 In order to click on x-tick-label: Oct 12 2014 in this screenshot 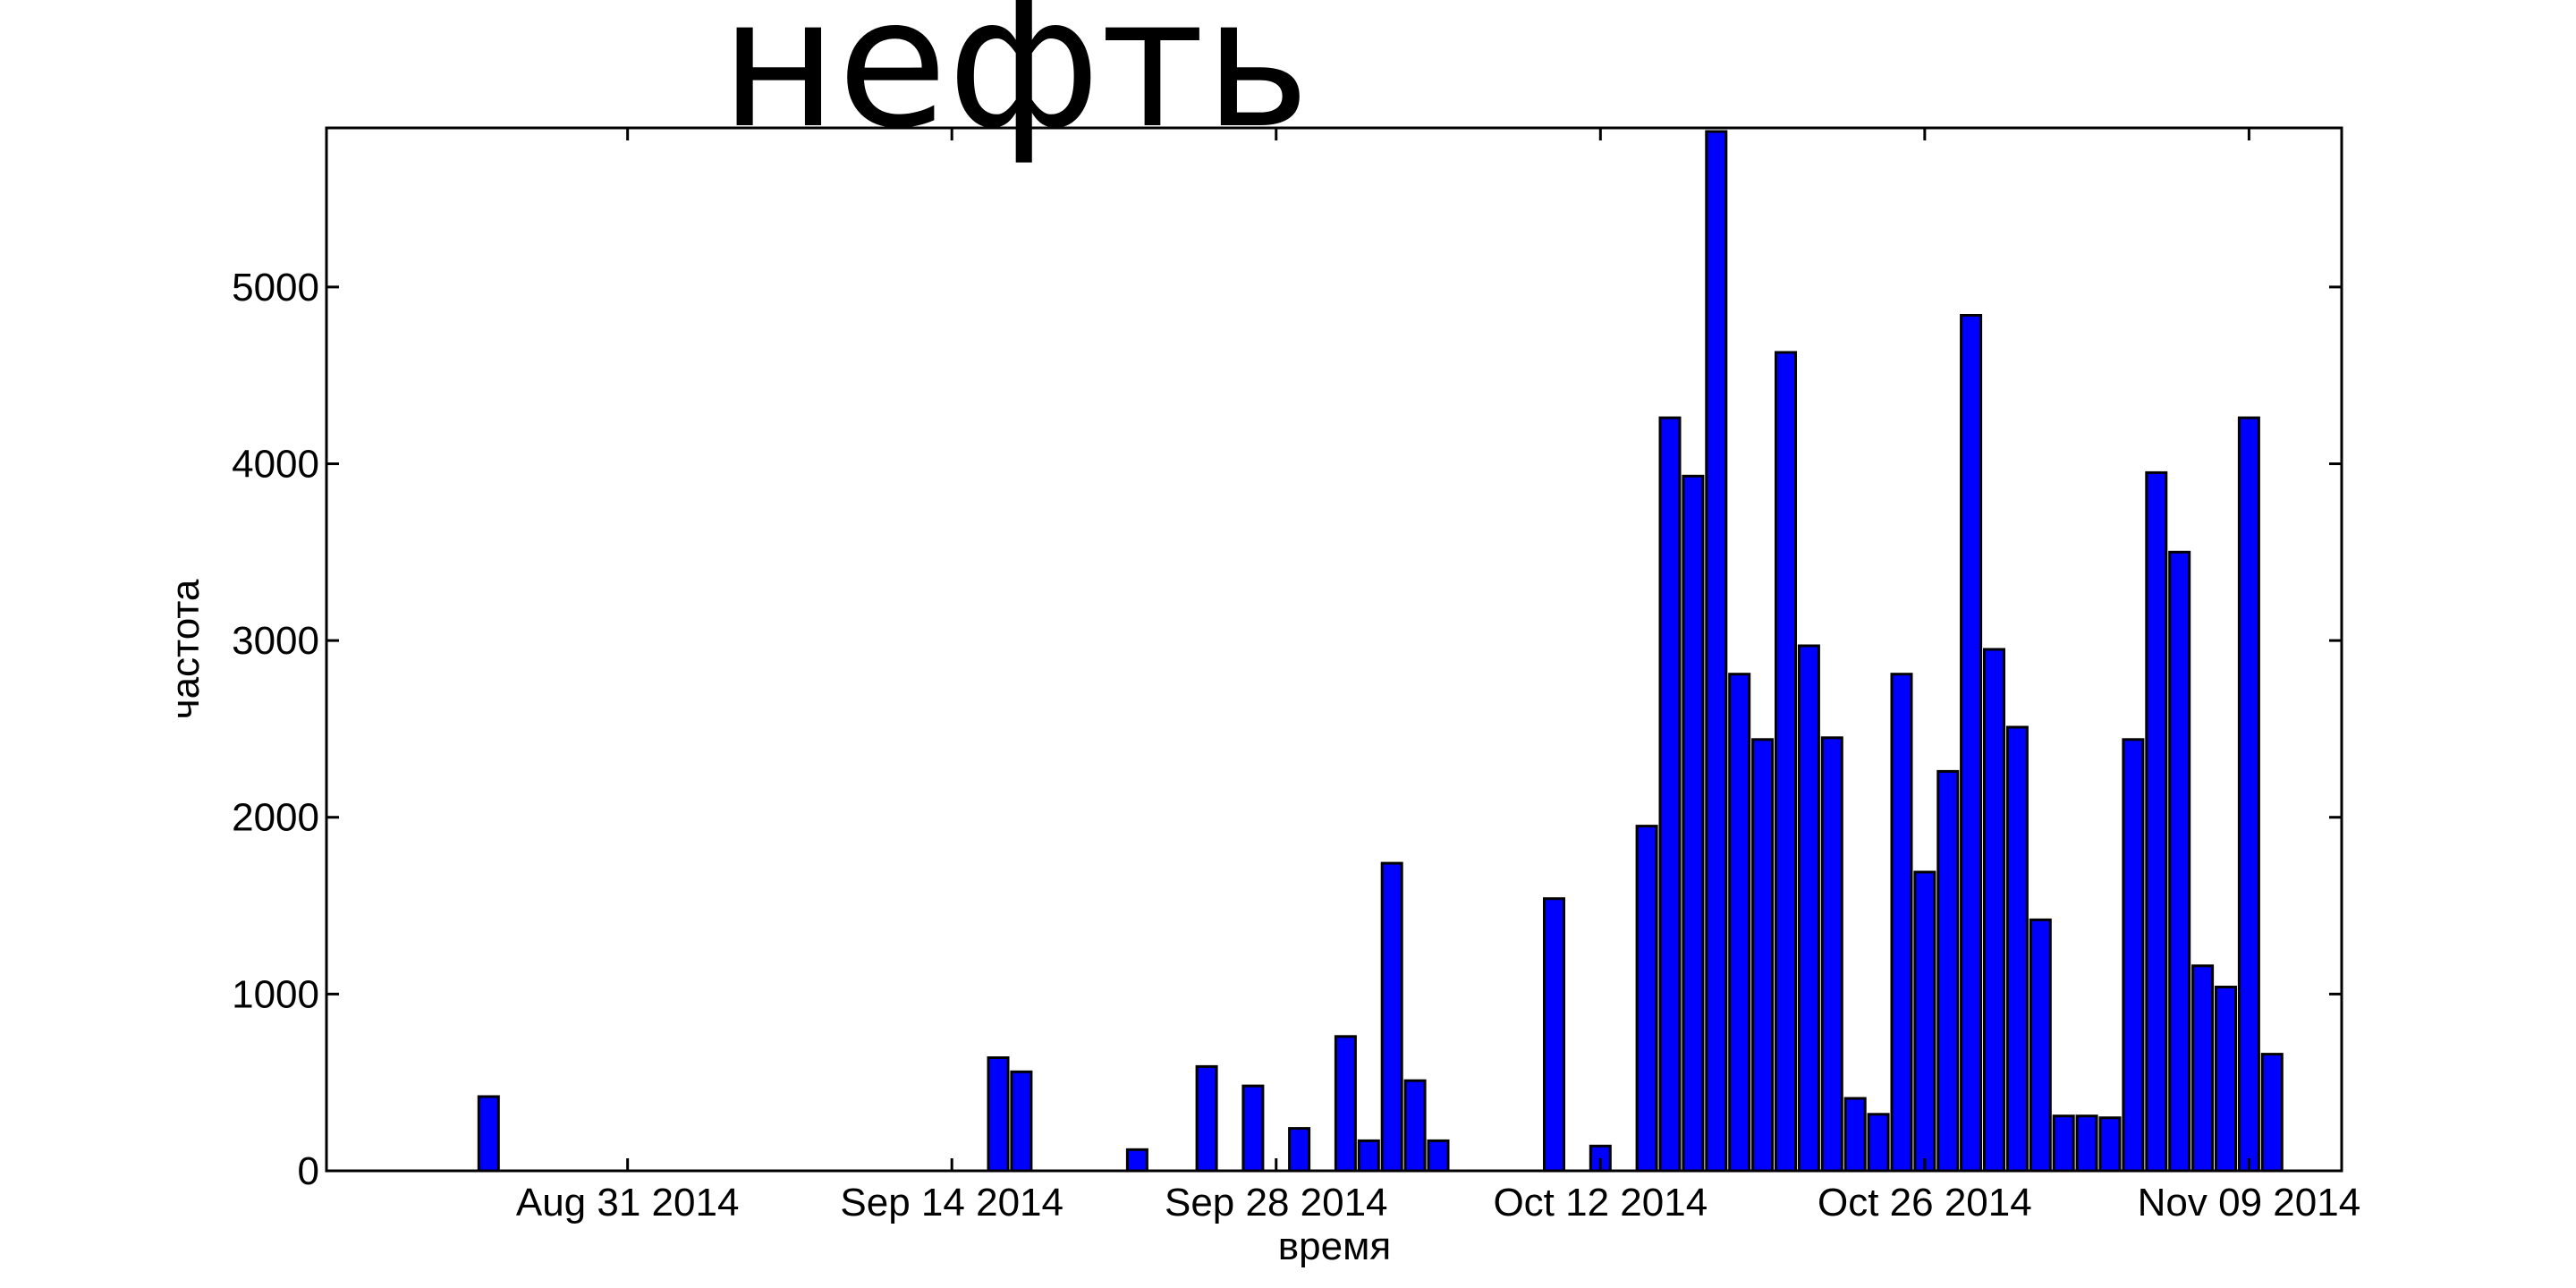, I will do `click(1600, 1202)`.